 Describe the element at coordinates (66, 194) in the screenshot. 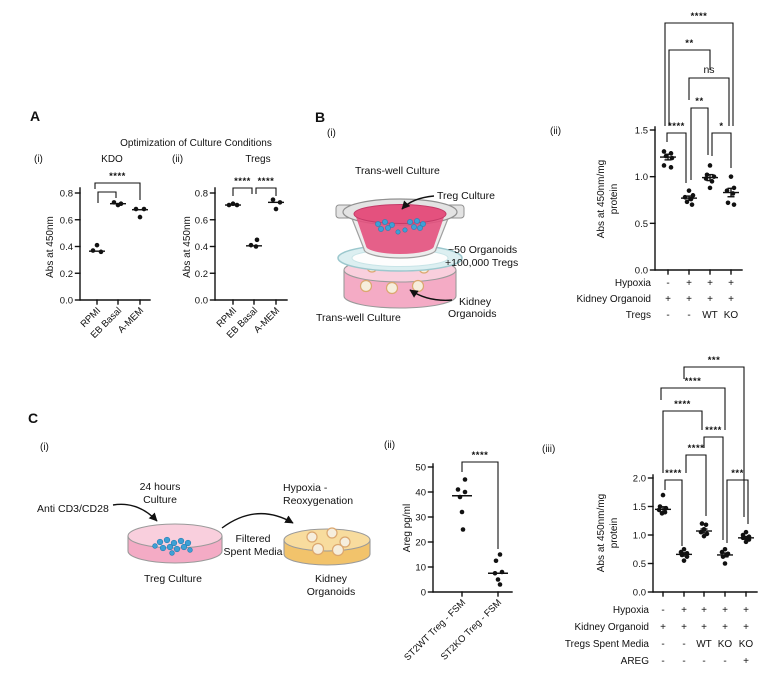

I see `y-tick-label: 0.8` at that location.